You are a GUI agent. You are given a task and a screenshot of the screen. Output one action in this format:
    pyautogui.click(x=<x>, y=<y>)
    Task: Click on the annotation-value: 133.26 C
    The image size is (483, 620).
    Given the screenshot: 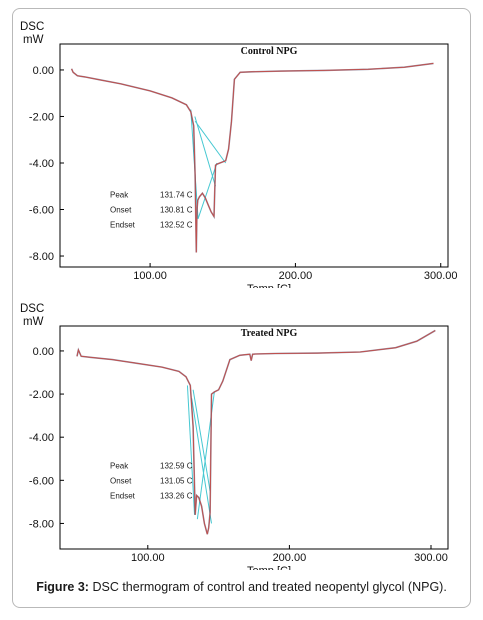 What is the action you would take?
    pyautogui.click(x=176, y=495)
    